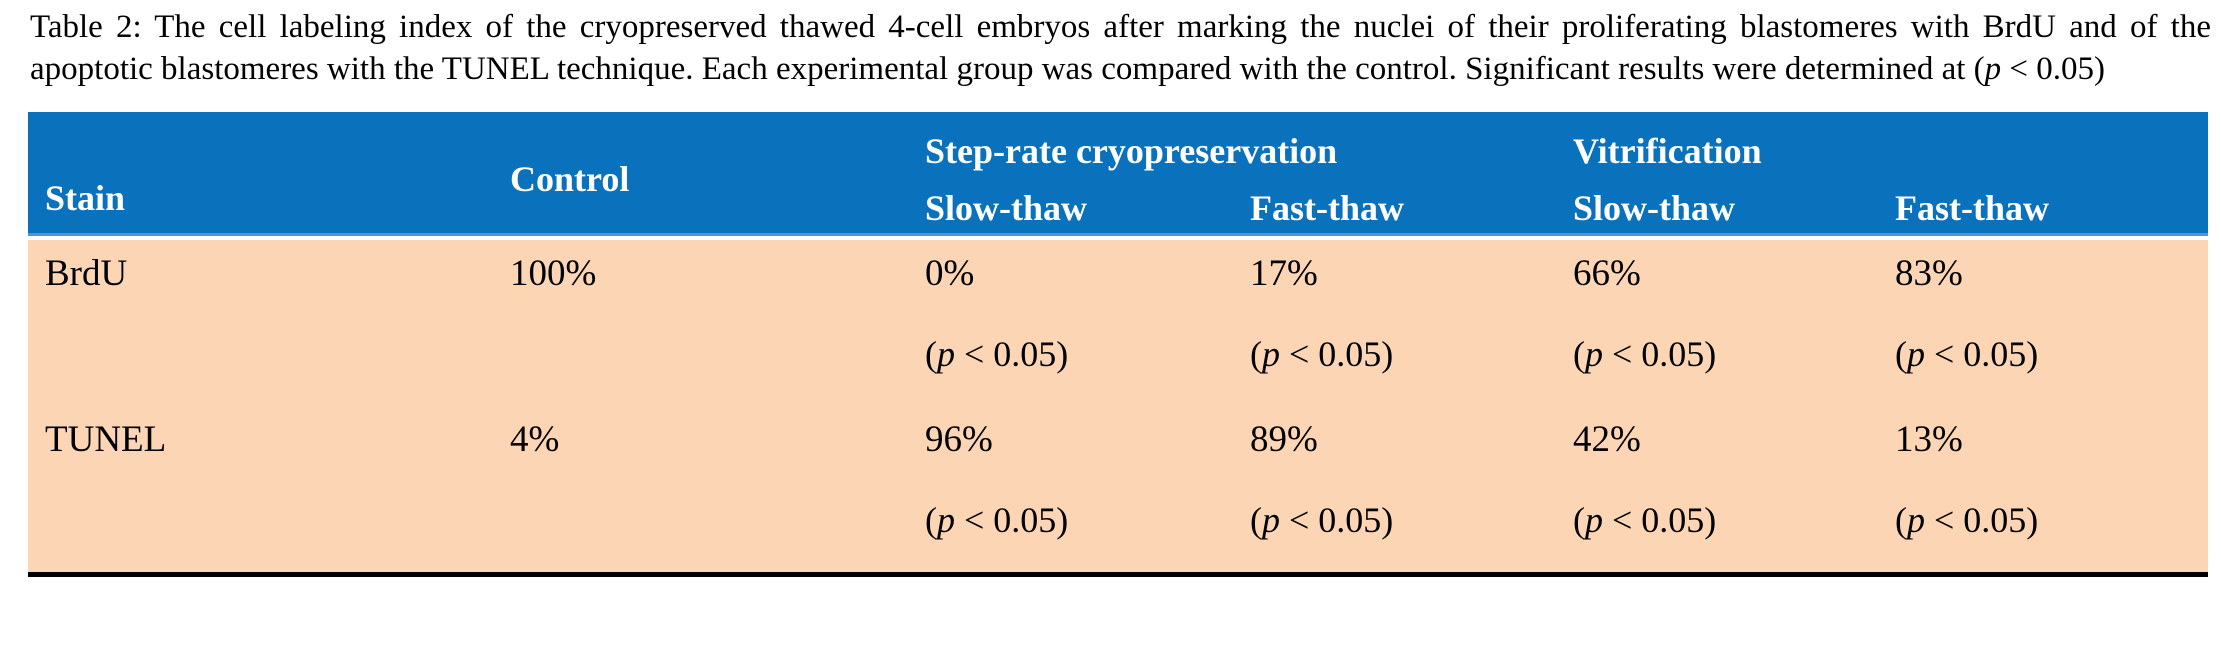 This screenshot has width=2221, height=648. What do you see at coordinates (260, 489) in the screenshot?
I see `row-label-cell: TUNEL` at bounding box center [260, 489].